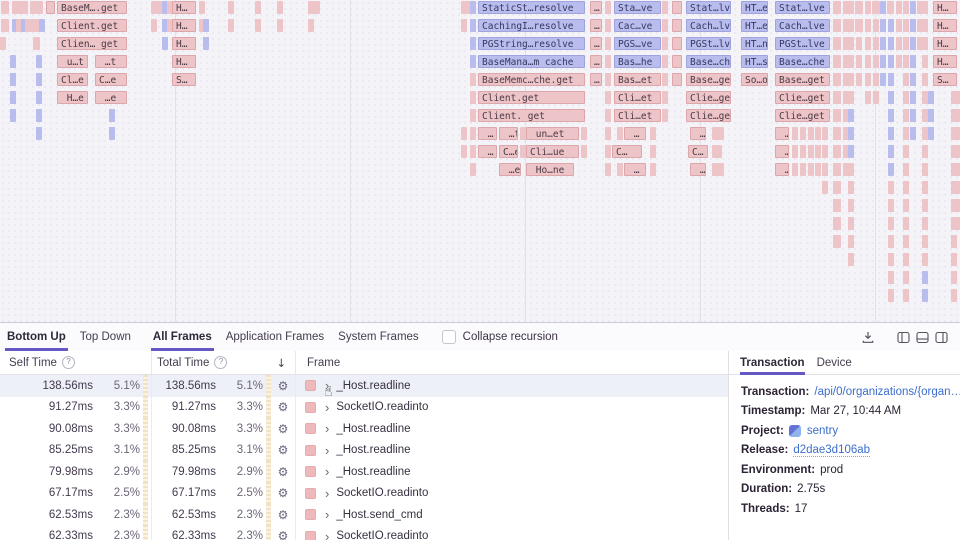 The width and height of the screenshot is (960, 540). What do you see at coordinates (834, 362) in the screenshot?
I see `tab-device: Device` at bounding box center [834, 362].